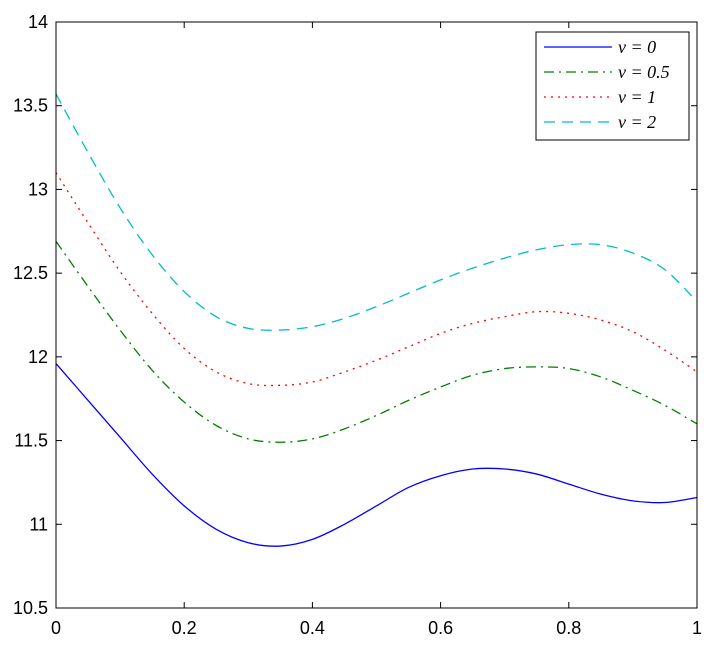  I want to click on legend: v = 0 v = 0.5 v = 1 v = 2, so click(612, 86).